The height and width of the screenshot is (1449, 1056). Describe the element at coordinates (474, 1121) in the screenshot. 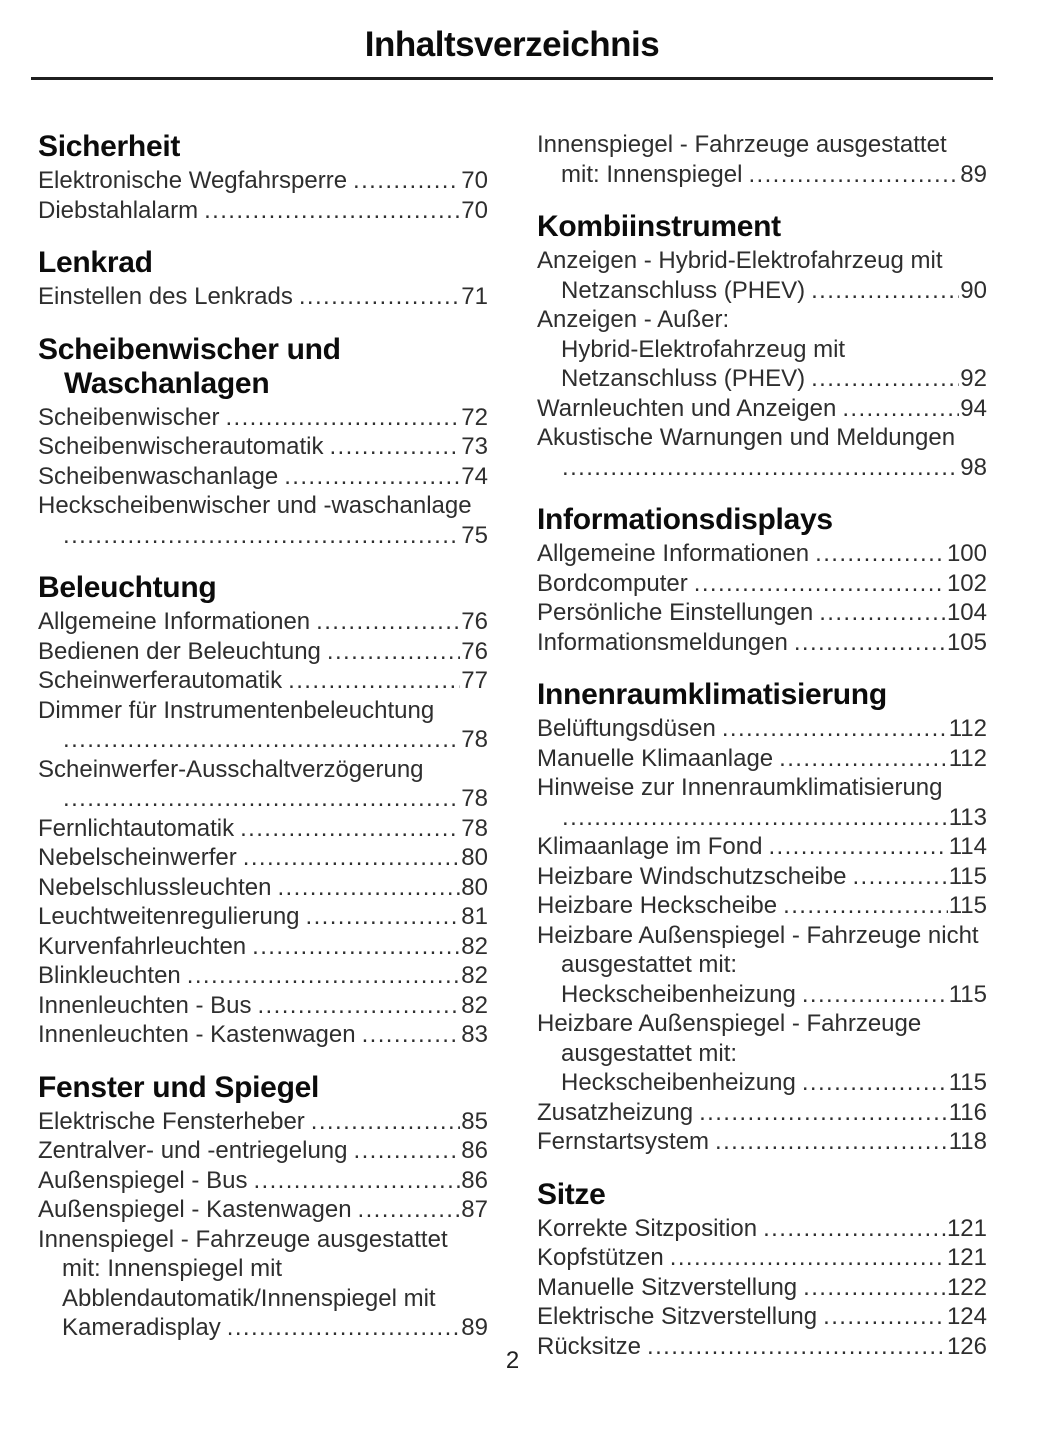

I see `toc-entry-page: 85` at that location.